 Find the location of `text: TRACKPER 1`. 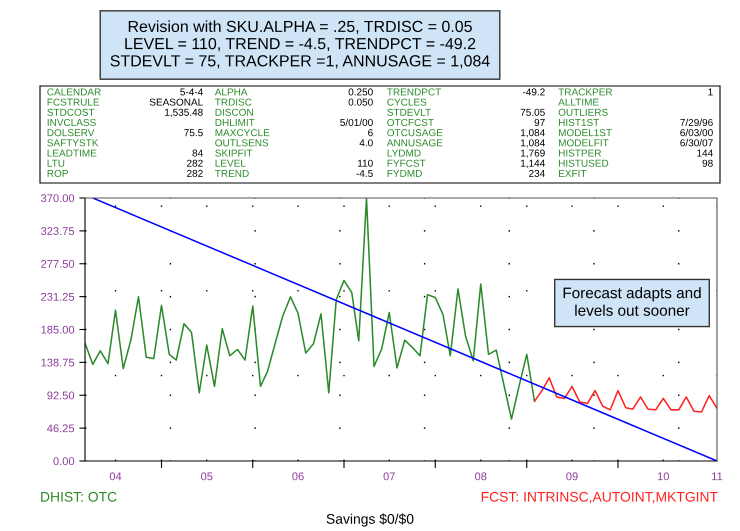

text: TRACKPER 1 is located at coordinates (635, 92).